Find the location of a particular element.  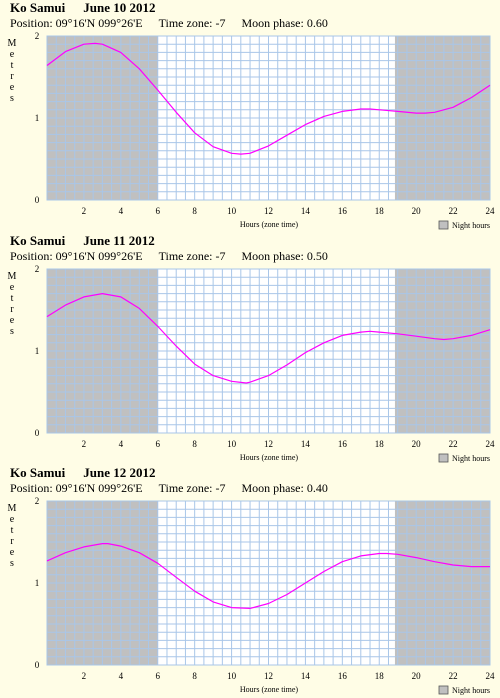

panel-date: June 12 2012 is located at coordinates (119, 472).